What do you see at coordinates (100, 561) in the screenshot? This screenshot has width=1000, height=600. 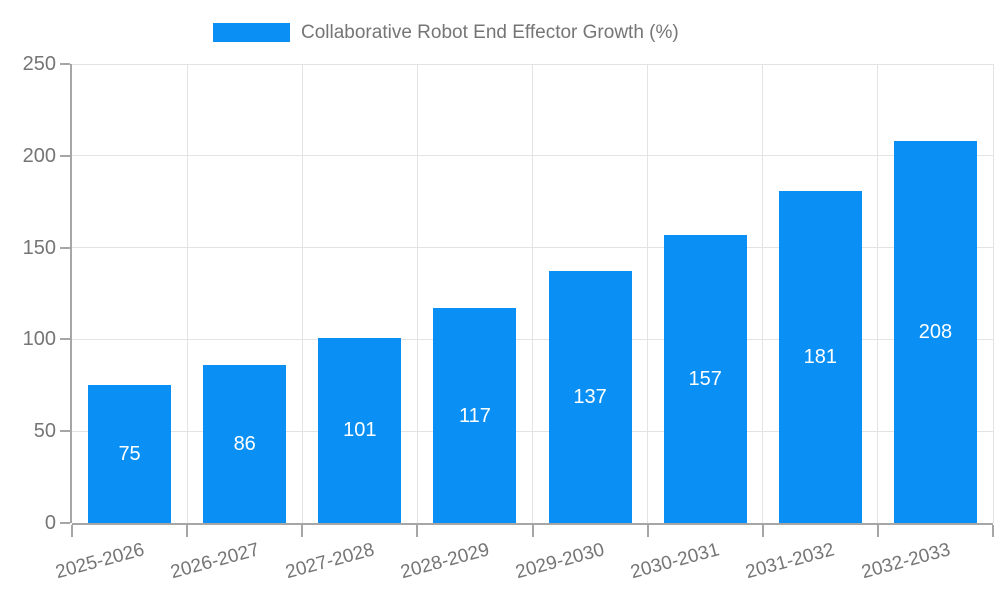 I see `x-axis-category-label: 2025-2026` at bounding box center [100, 561].